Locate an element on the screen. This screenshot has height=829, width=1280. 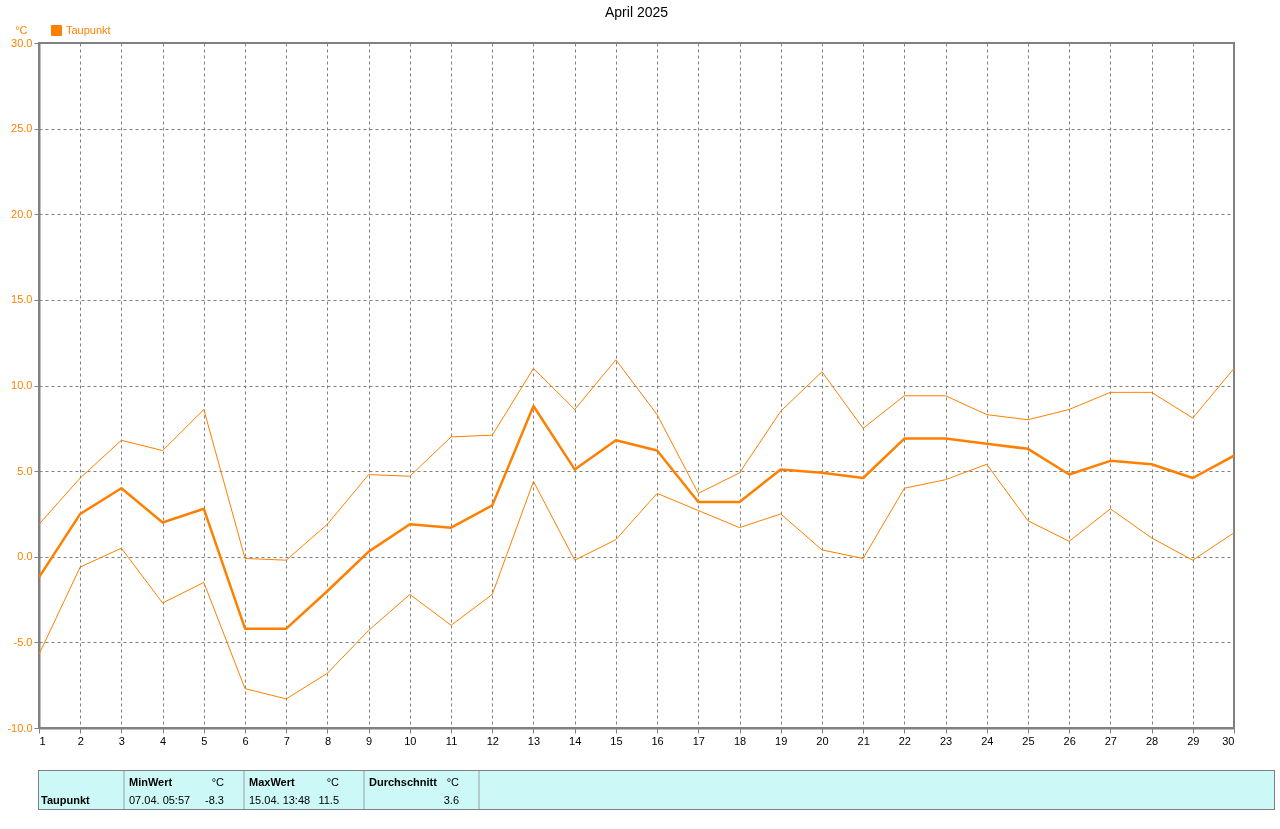
x-tick-label: 2 is located at coordinates (80, 740).